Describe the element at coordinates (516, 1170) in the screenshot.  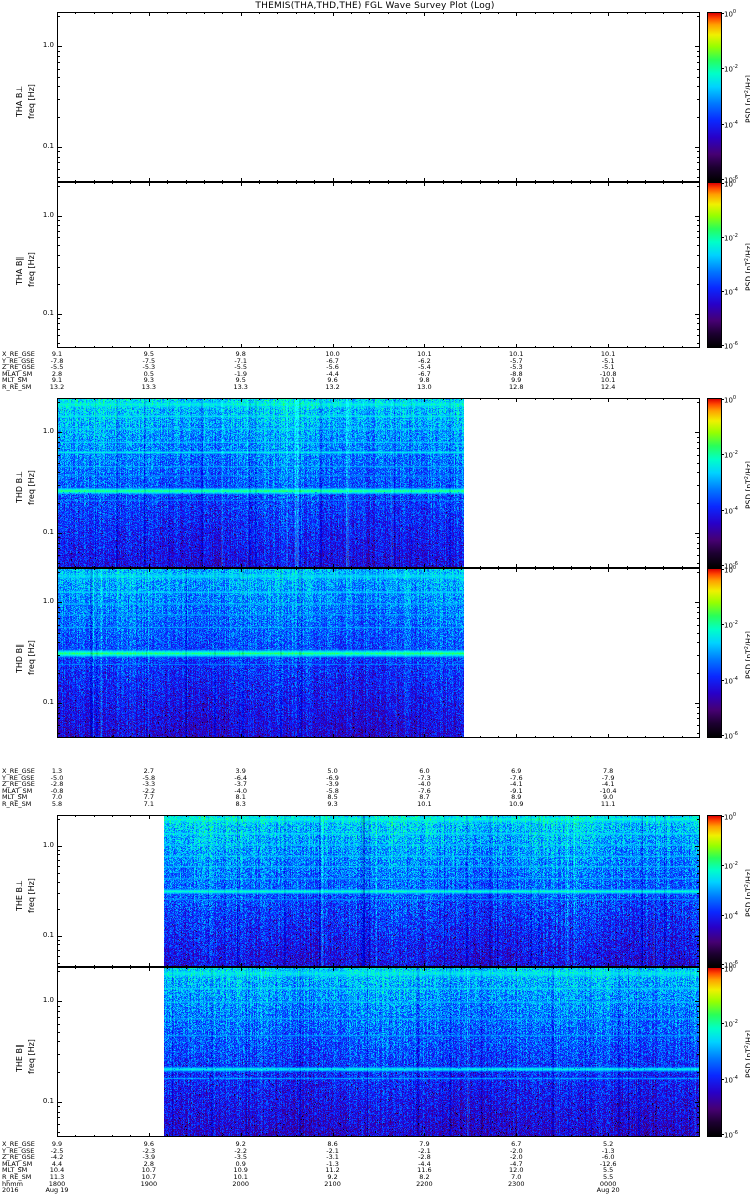
I see `xann-value: 12.0` at that location.